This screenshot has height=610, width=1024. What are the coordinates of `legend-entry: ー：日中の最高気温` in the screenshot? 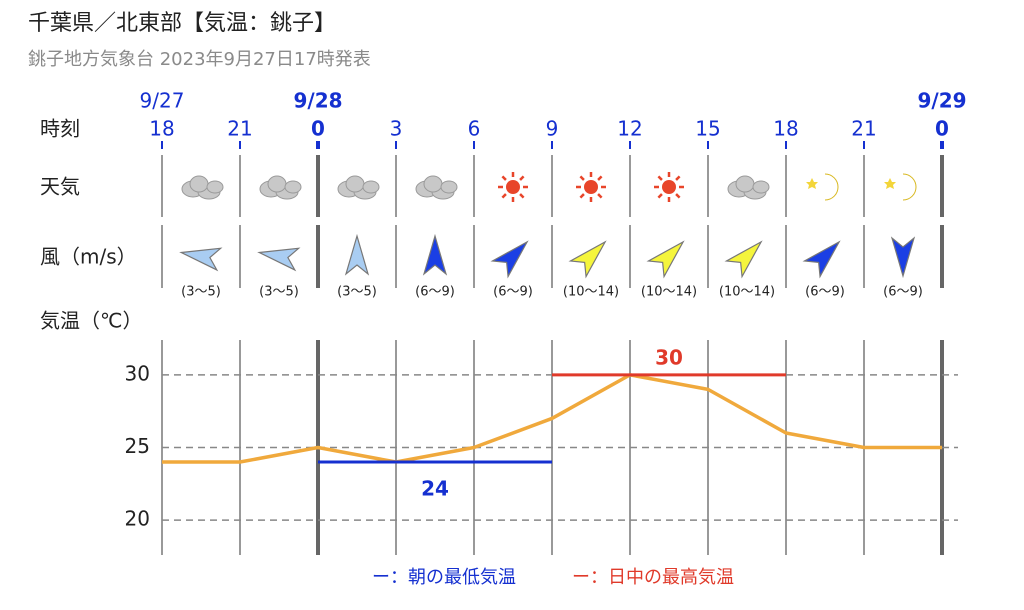 It's located at (653, 577).